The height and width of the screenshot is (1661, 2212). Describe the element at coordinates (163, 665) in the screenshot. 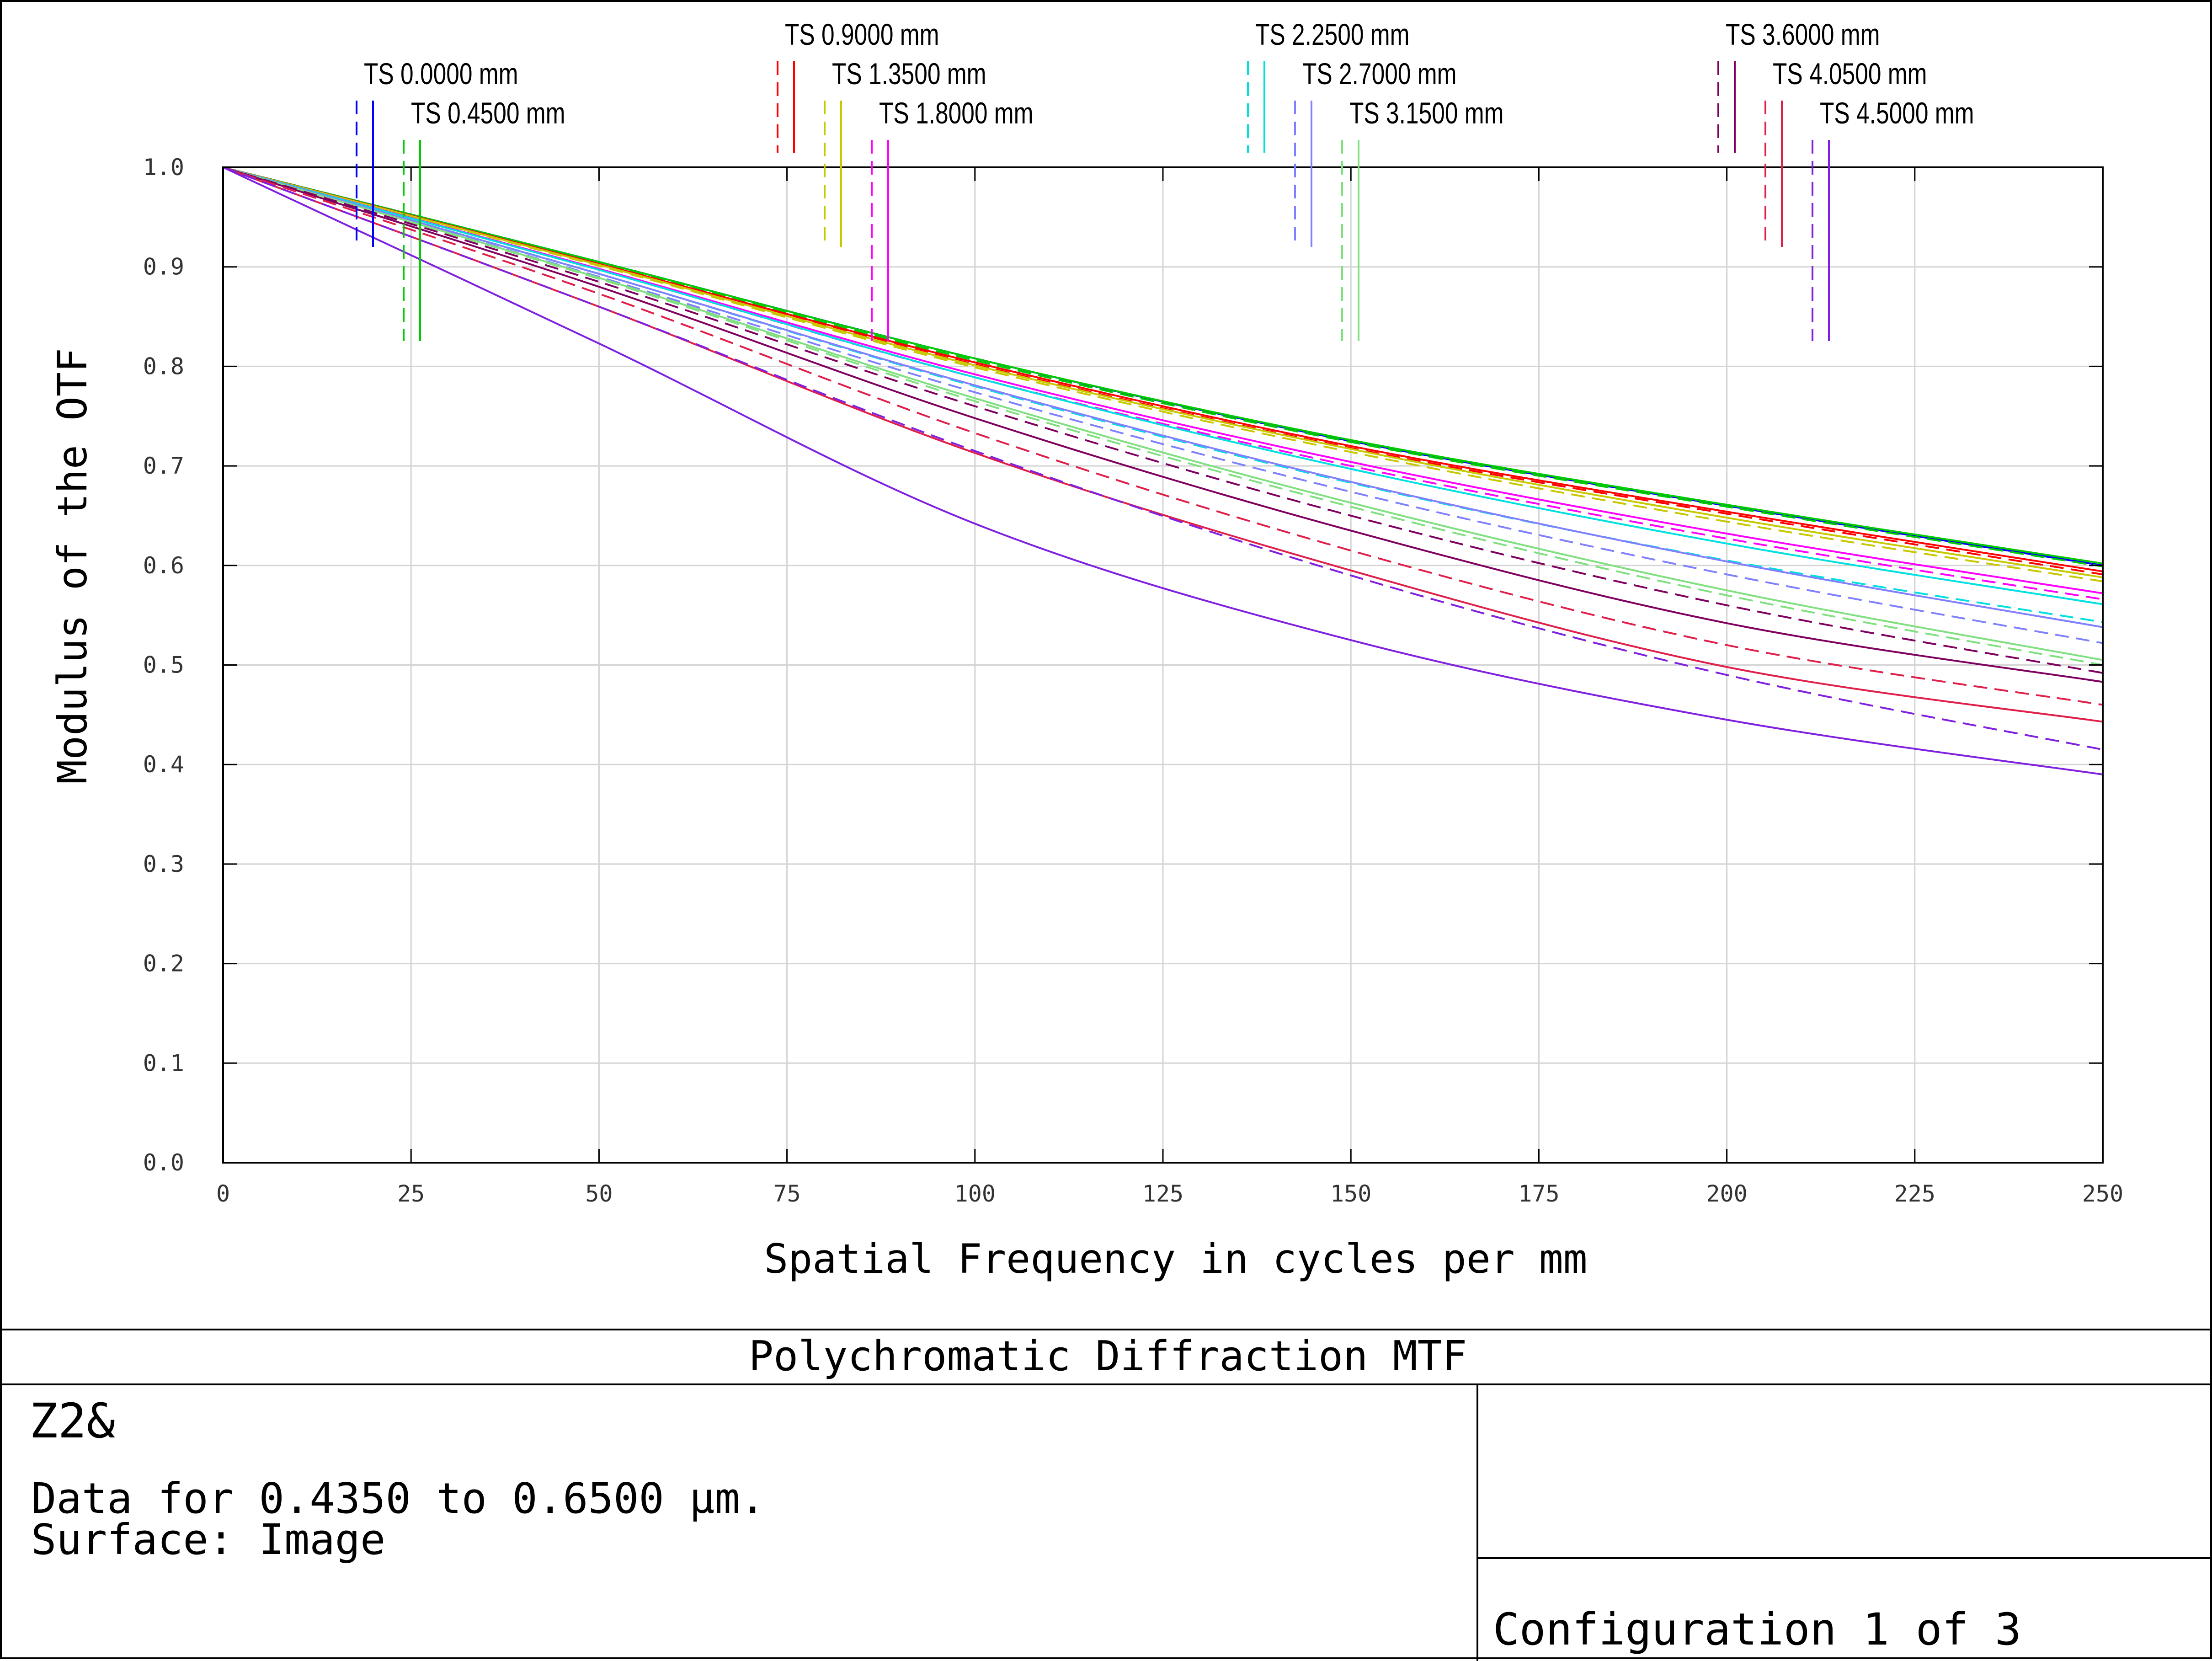

I see `y-tick-label-5: 0.5` at that location.